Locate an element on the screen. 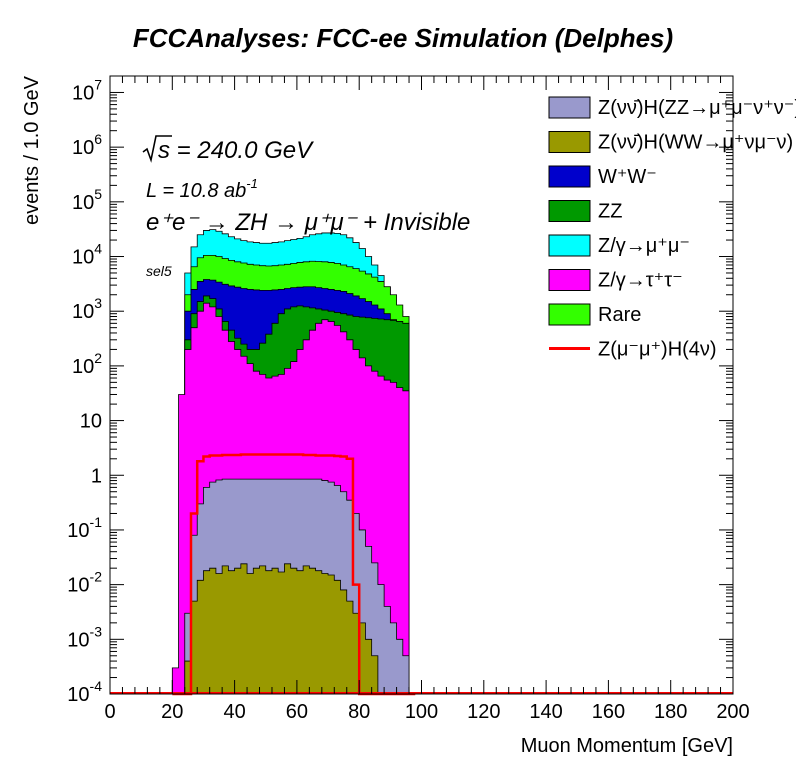  y-tick-label: 10⁻¹ is located at coordinates (84, 528).